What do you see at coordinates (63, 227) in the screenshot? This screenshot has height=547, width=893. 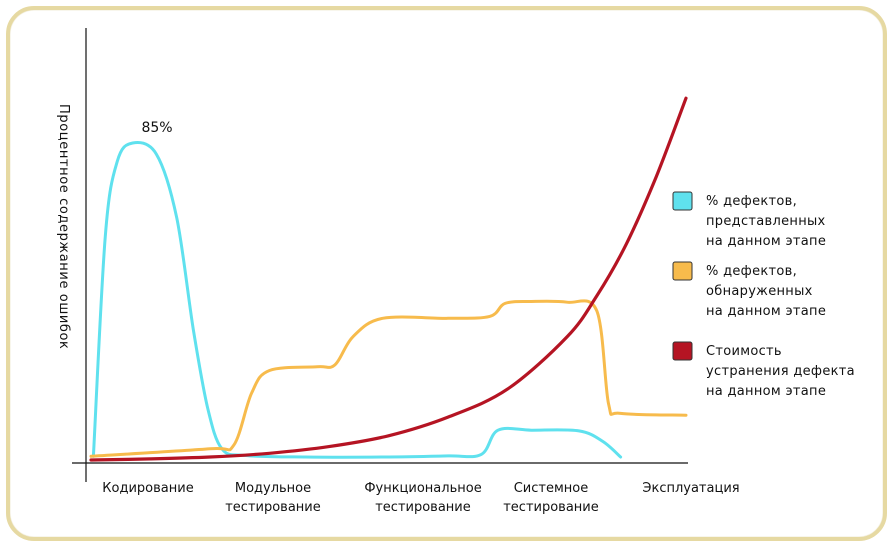 I see `y-axis-label: Процентное содержание ошибок` at bounding box center [63, 227].